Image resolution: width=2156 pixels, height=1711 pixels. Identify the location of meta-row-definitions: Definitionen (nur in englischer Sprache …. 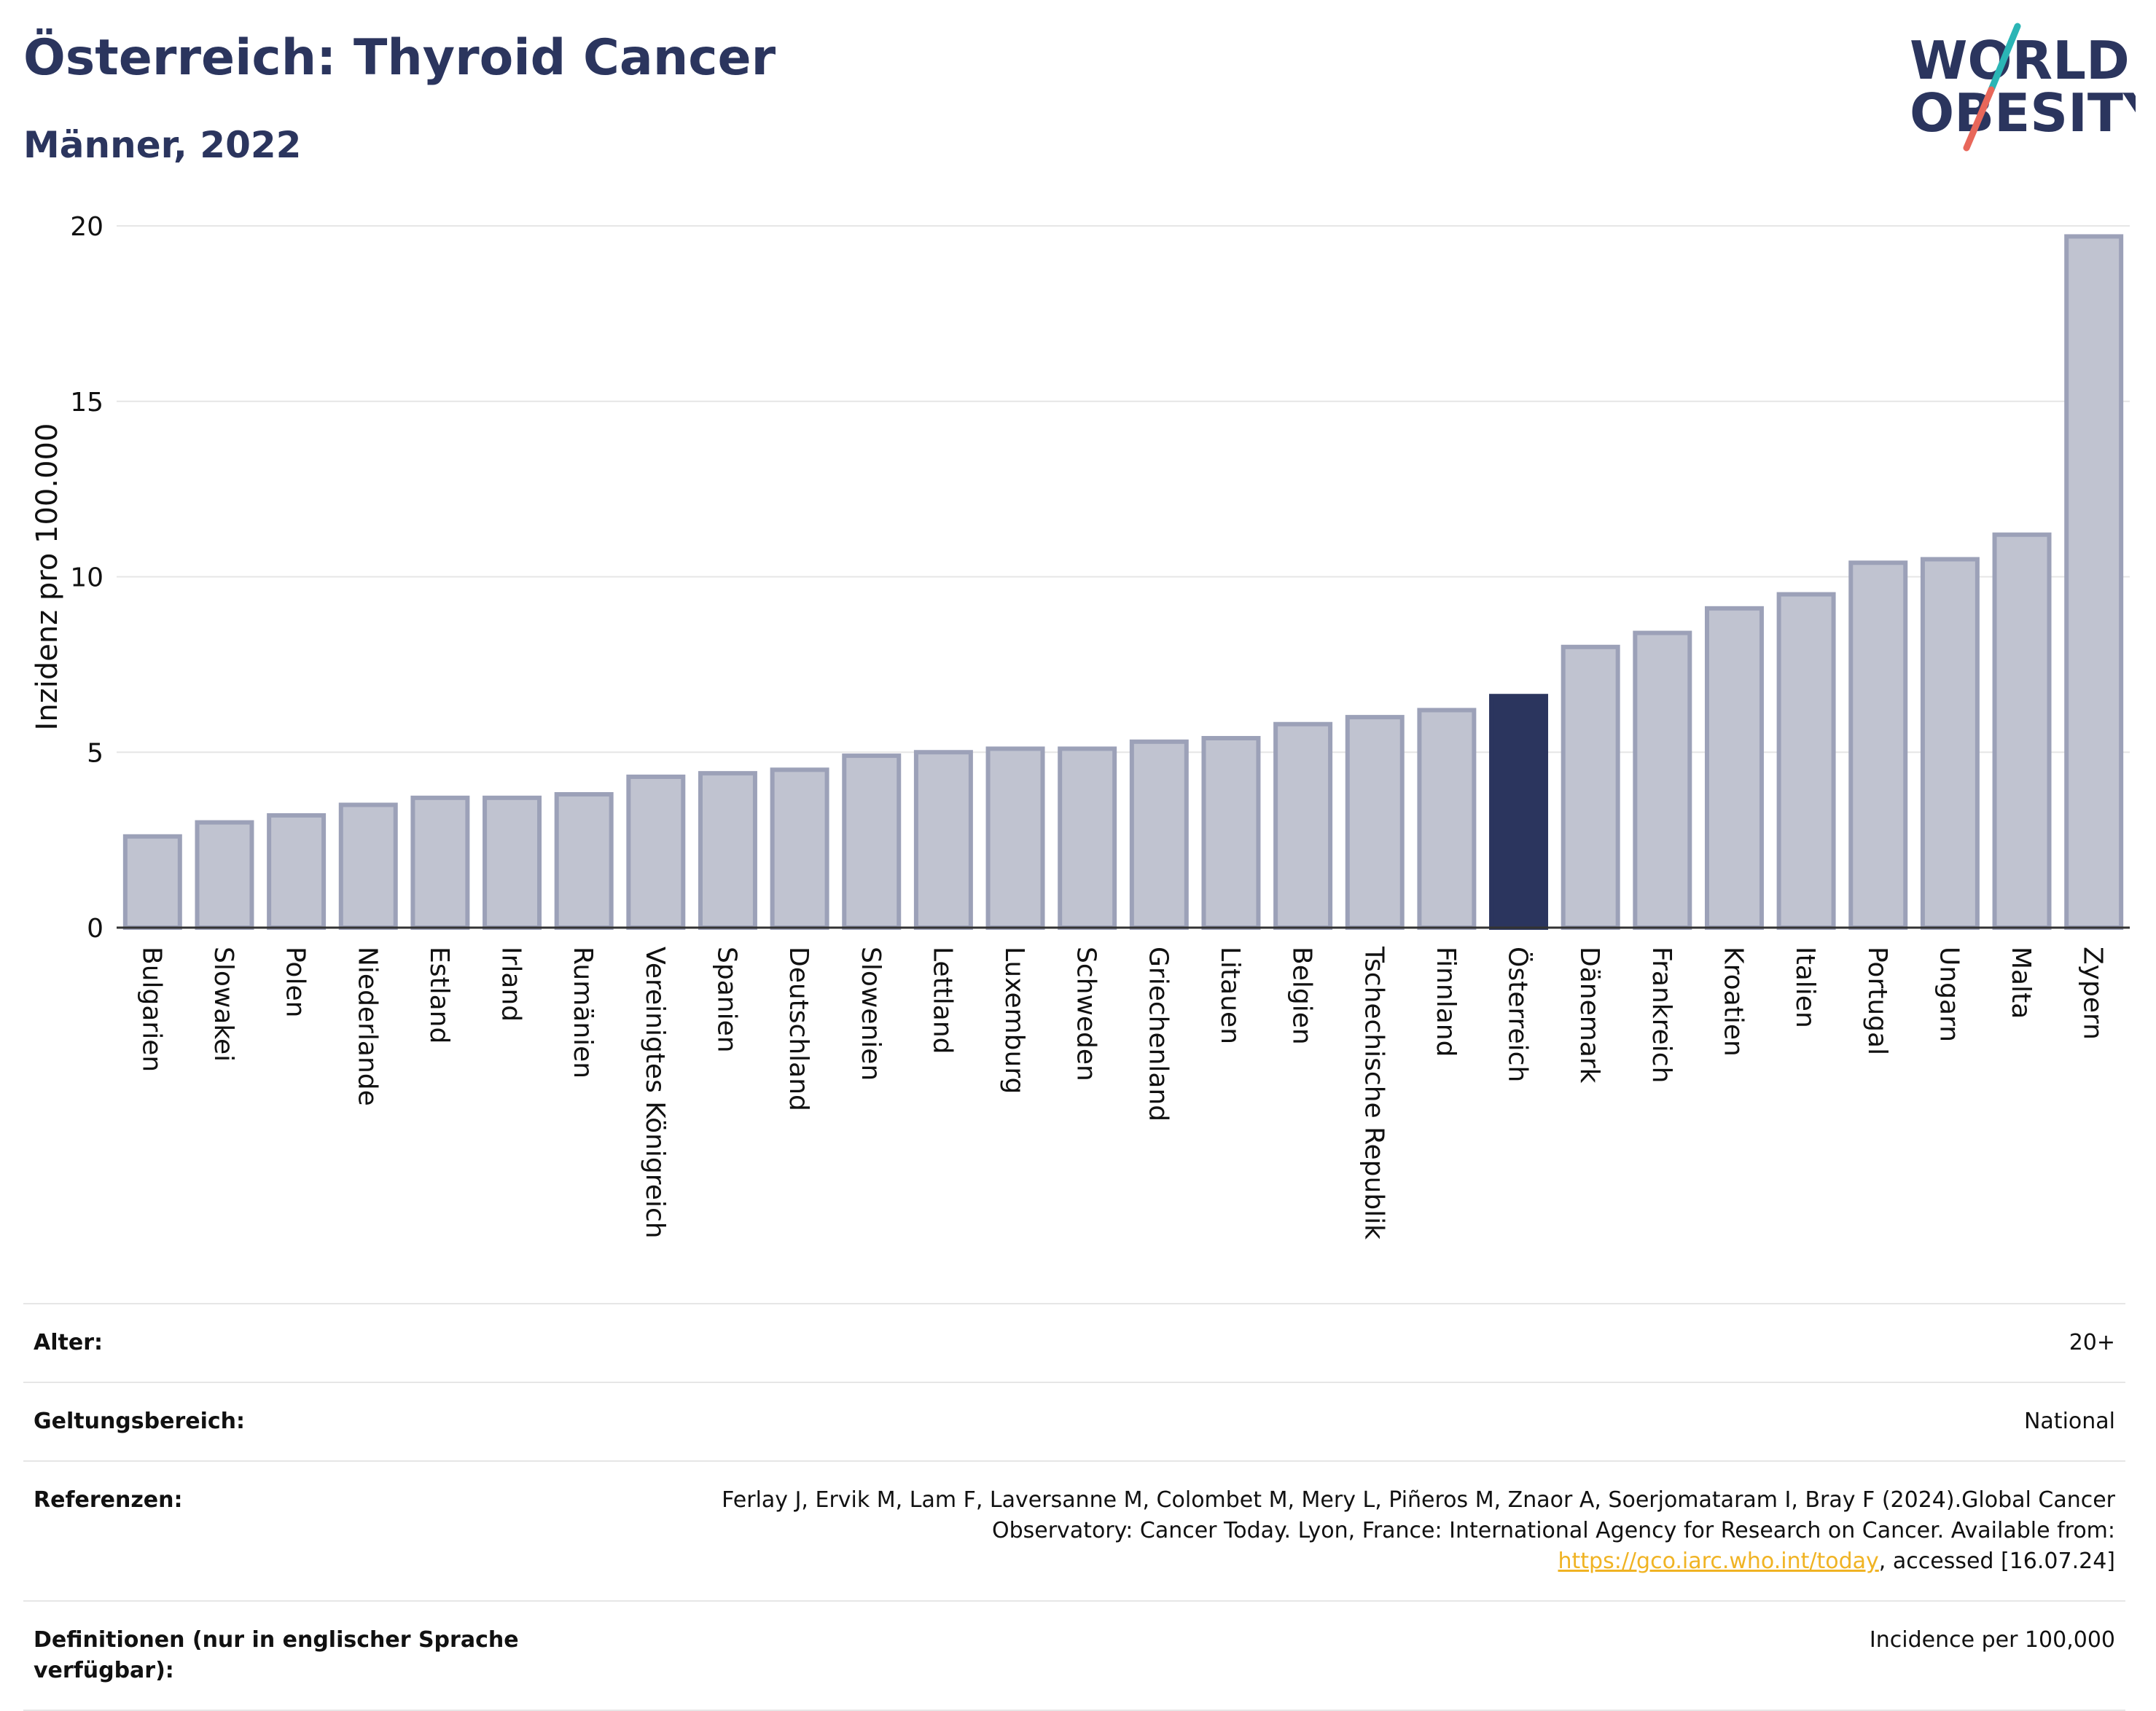
(1074, 1655).